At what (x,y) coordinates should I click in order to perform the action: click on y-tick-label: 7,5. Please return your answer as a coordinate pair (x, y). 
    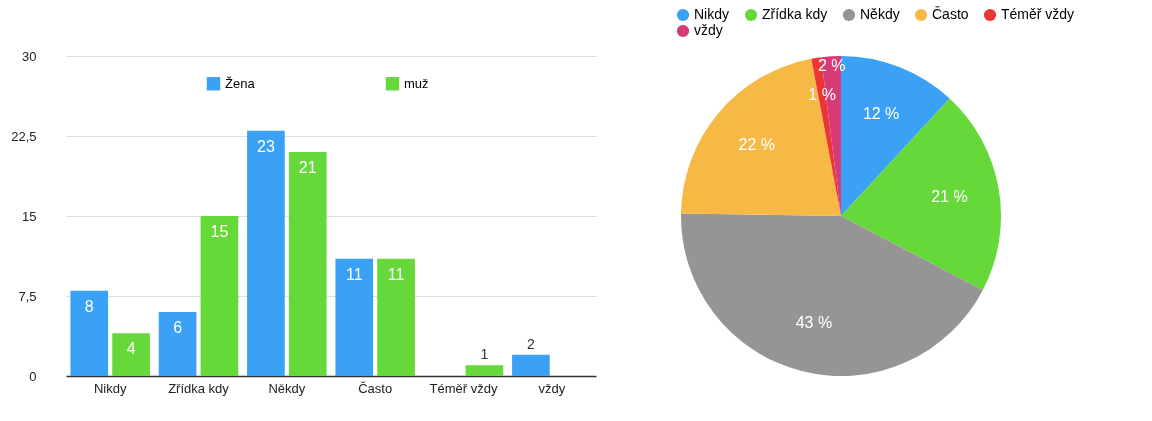
    Looking at the image, I should click on (27, 296).